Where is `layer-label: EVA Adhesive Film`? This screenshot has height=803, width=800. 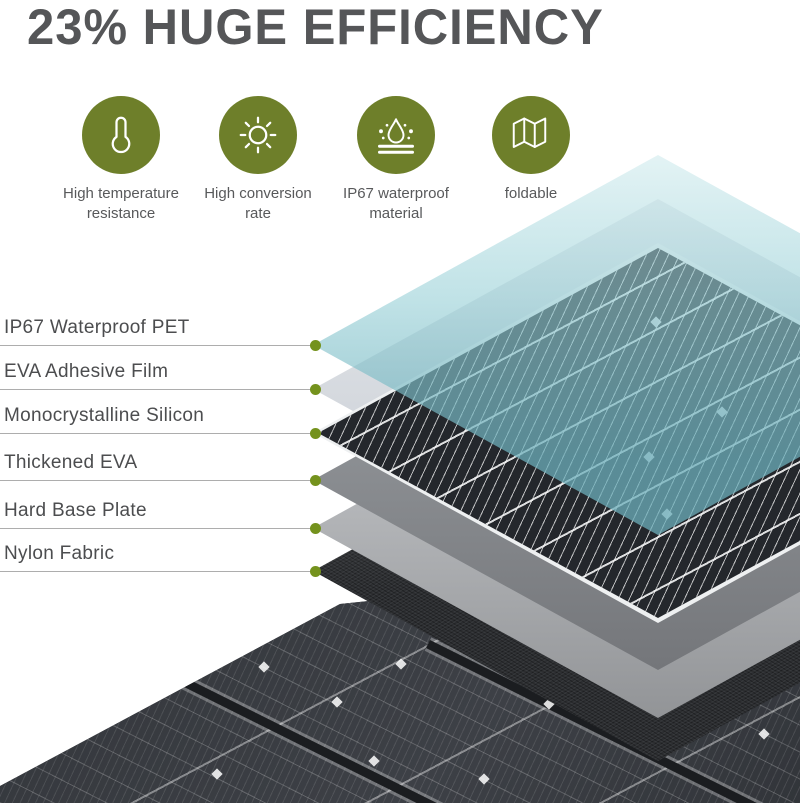
layer-label: EVA Adhesive Film is located at coordinates (86, 371).